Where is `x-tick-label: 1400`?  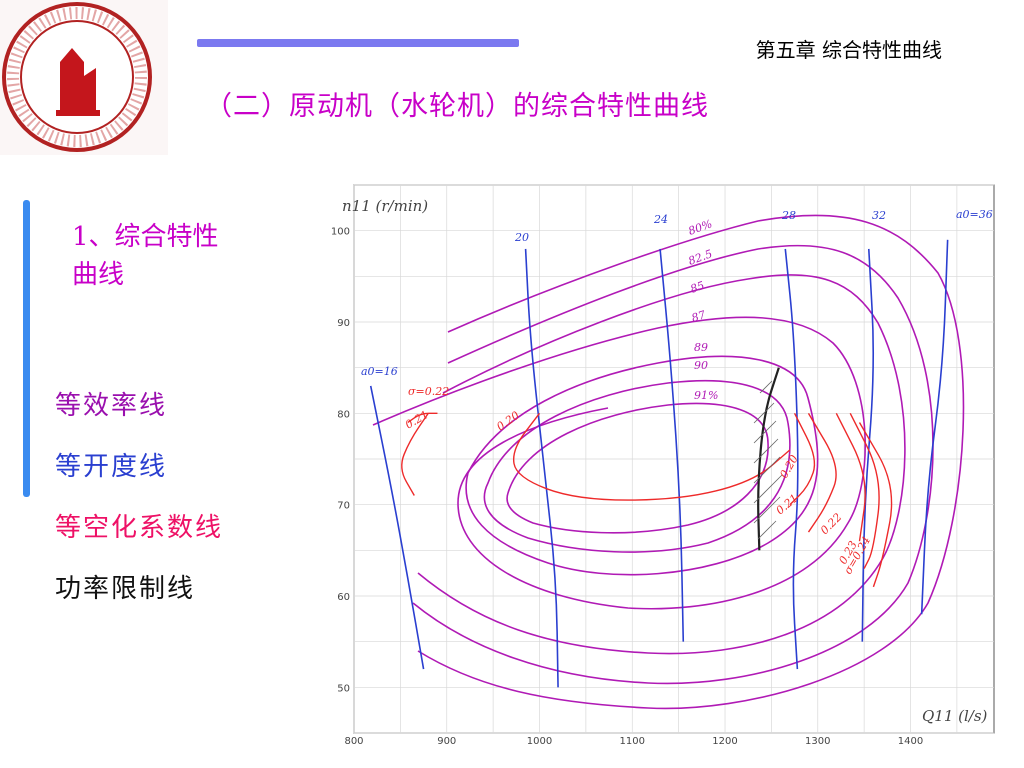
x-tick-label: 1400 is located at coordinates (910, 741).